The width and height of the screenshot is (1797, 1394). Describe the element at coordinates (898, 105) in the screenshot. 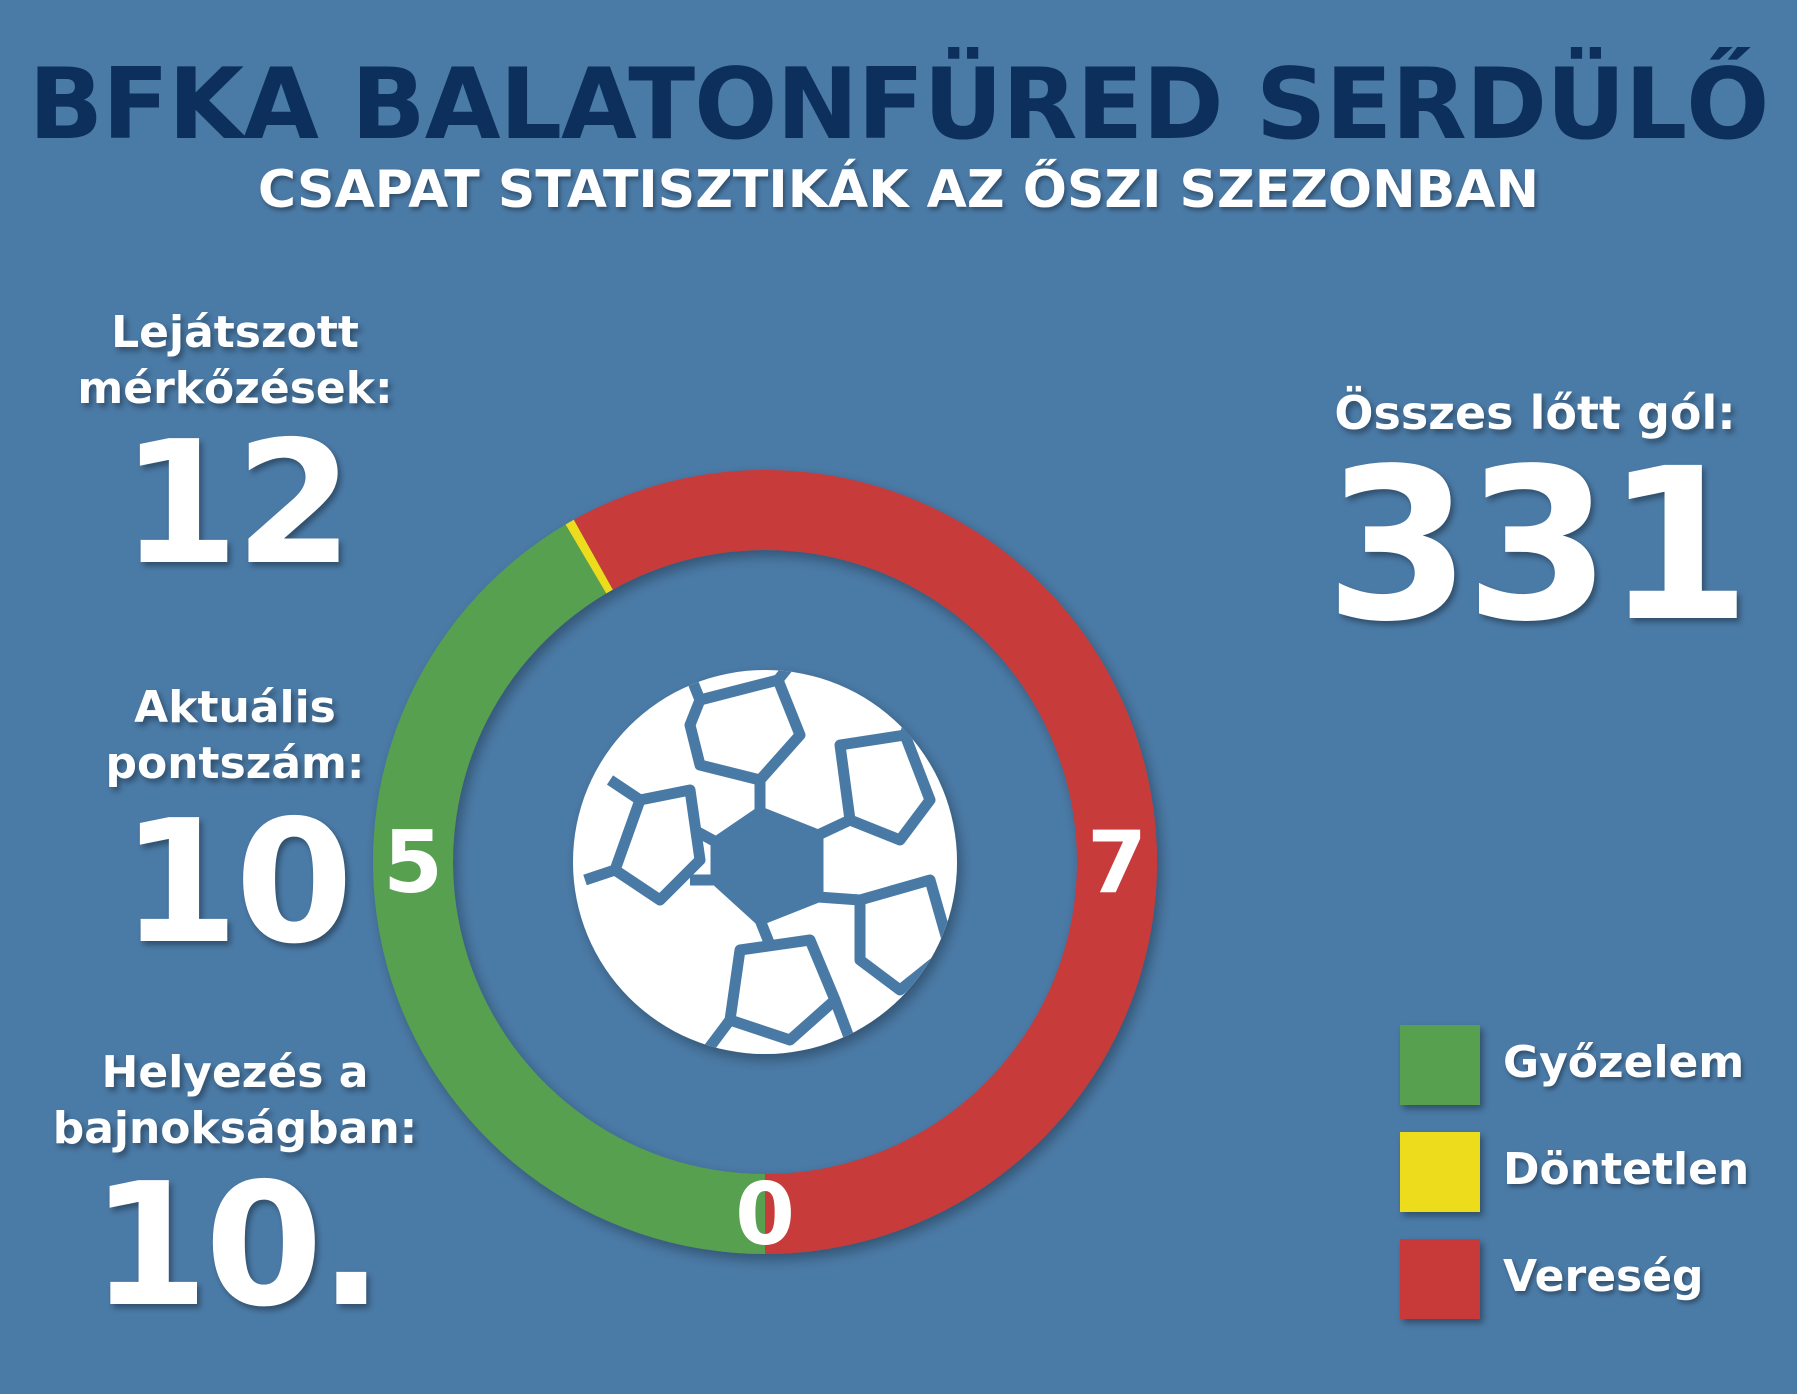

I see `page-title: BFKA BALATONFÜRED SERDÜLŐ` at that location.